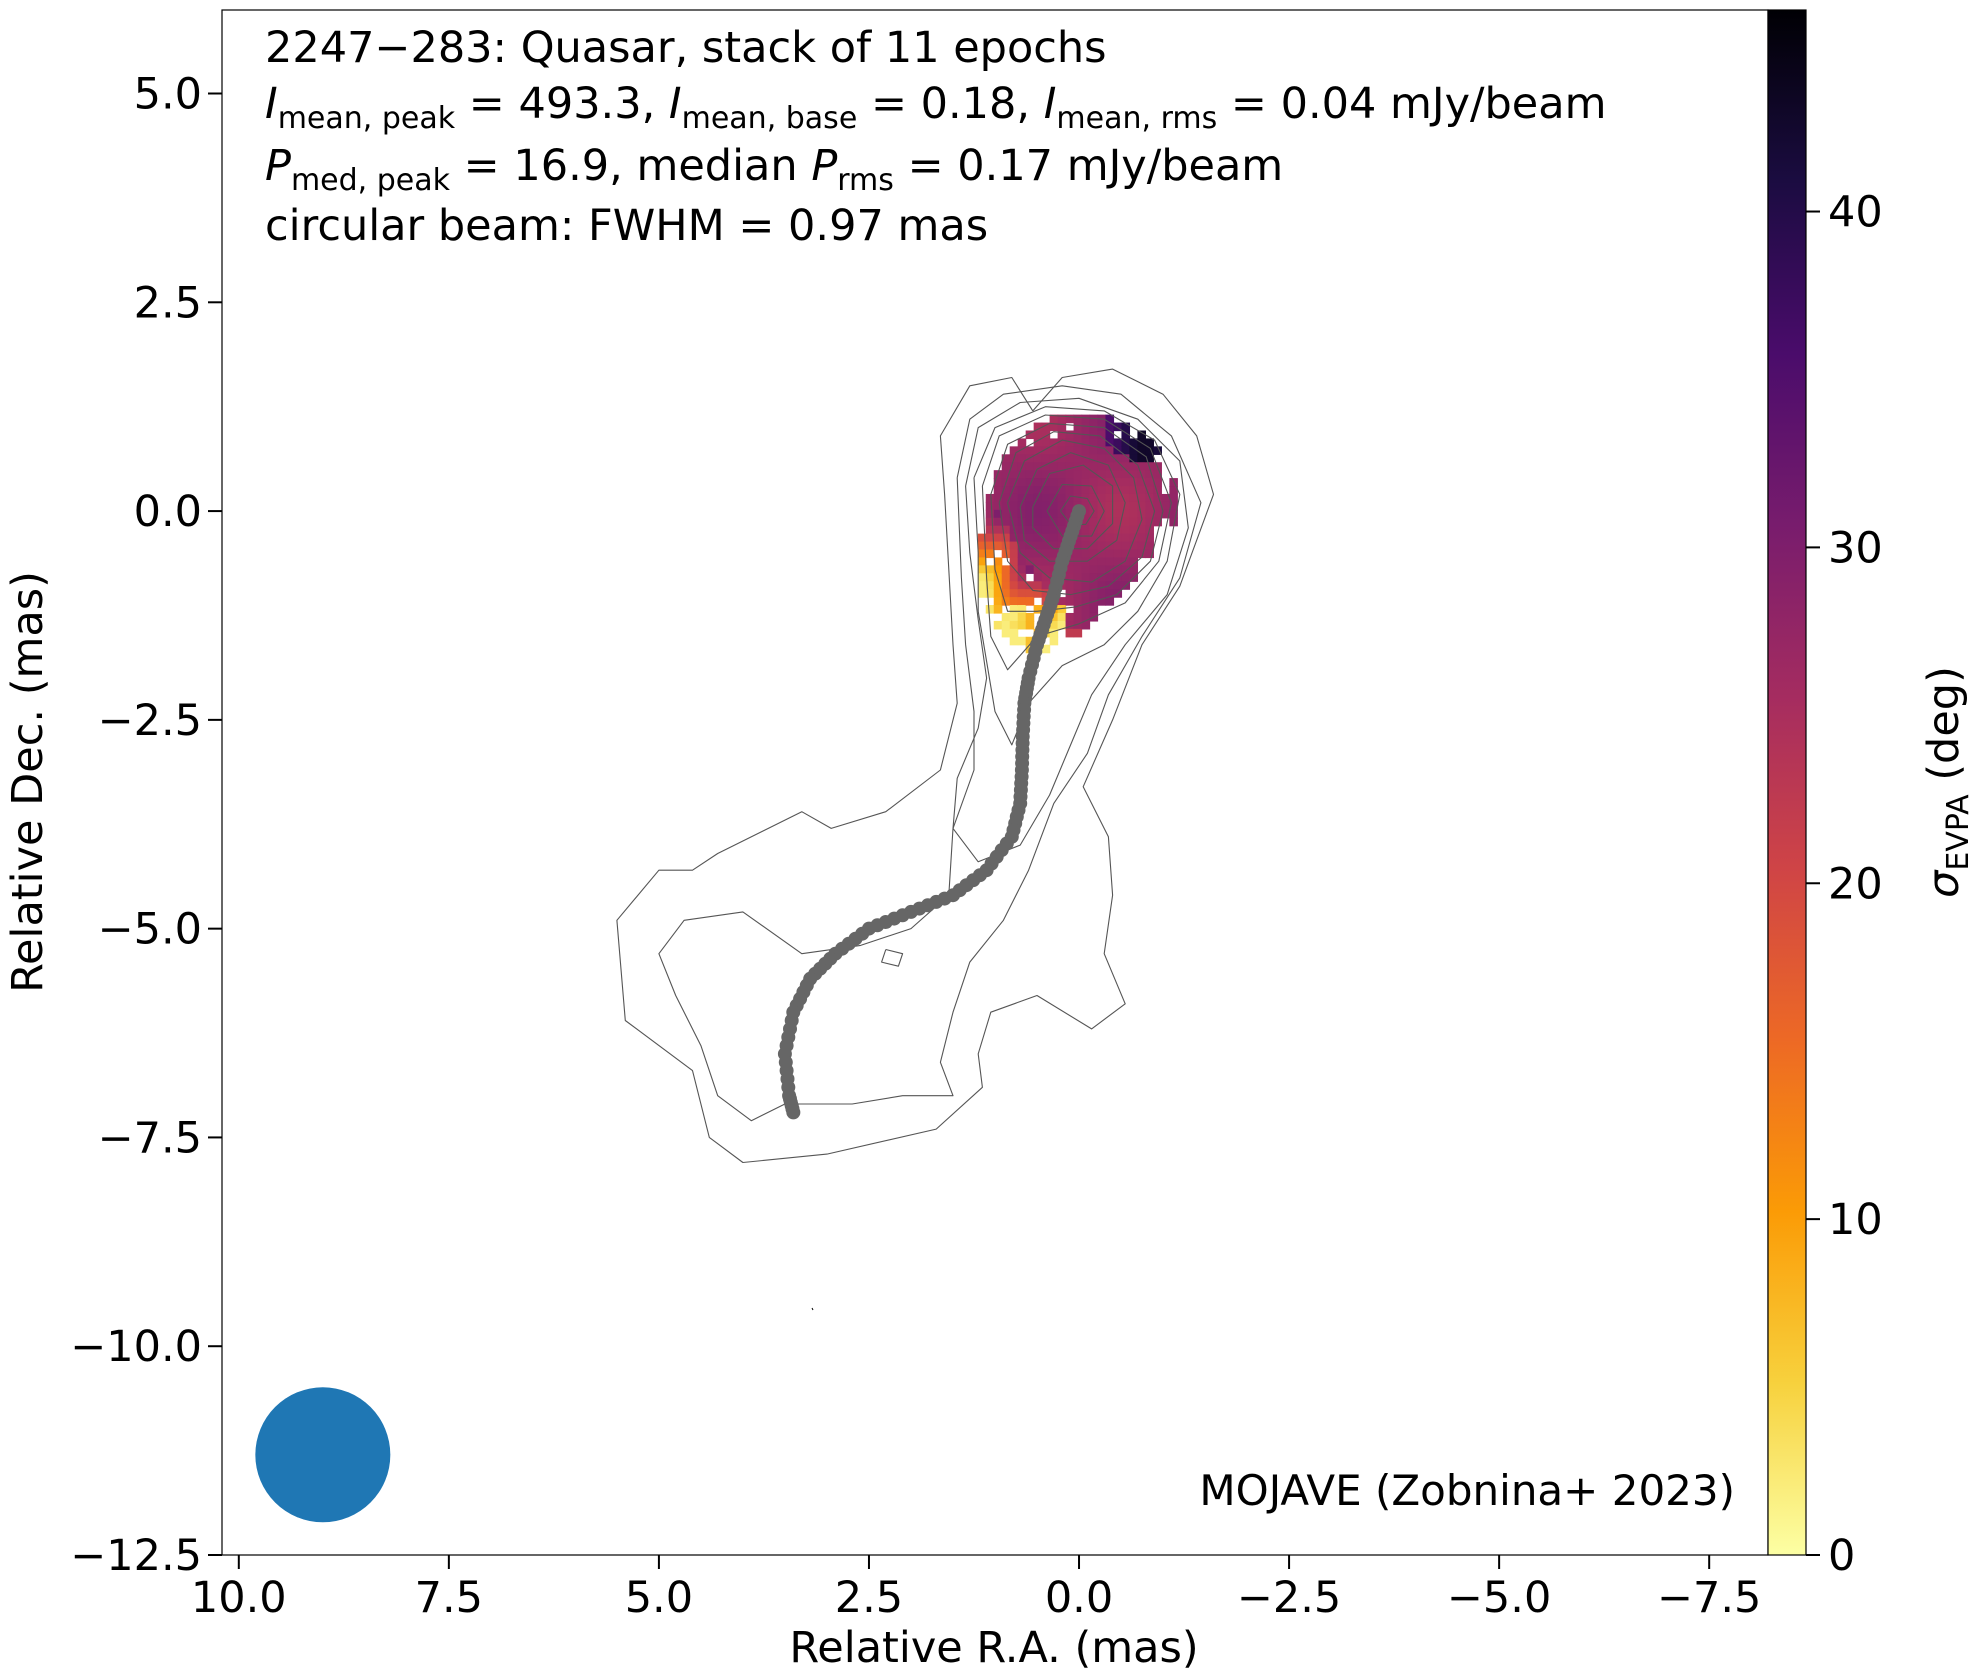 The width and height of the screenshot is (1978, 1678). Describe the element at coordinates (168, 95) in the screenshot. I see `y-tick-label: 5.0` at that location.